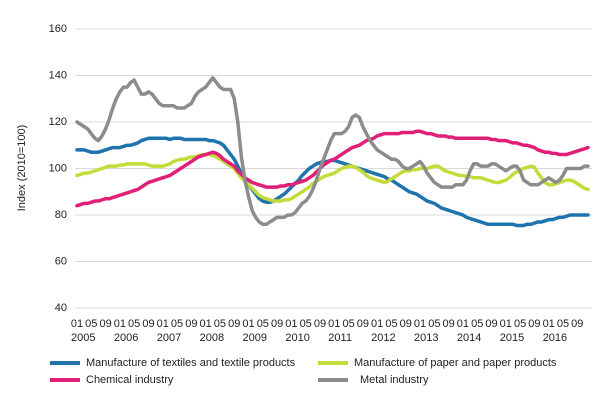 Image resolution: width=612 pixels, height=411 pixels. Describe the element at coordinates (512, 338) in the screenshot. I see `year-label: 2015` at that location.